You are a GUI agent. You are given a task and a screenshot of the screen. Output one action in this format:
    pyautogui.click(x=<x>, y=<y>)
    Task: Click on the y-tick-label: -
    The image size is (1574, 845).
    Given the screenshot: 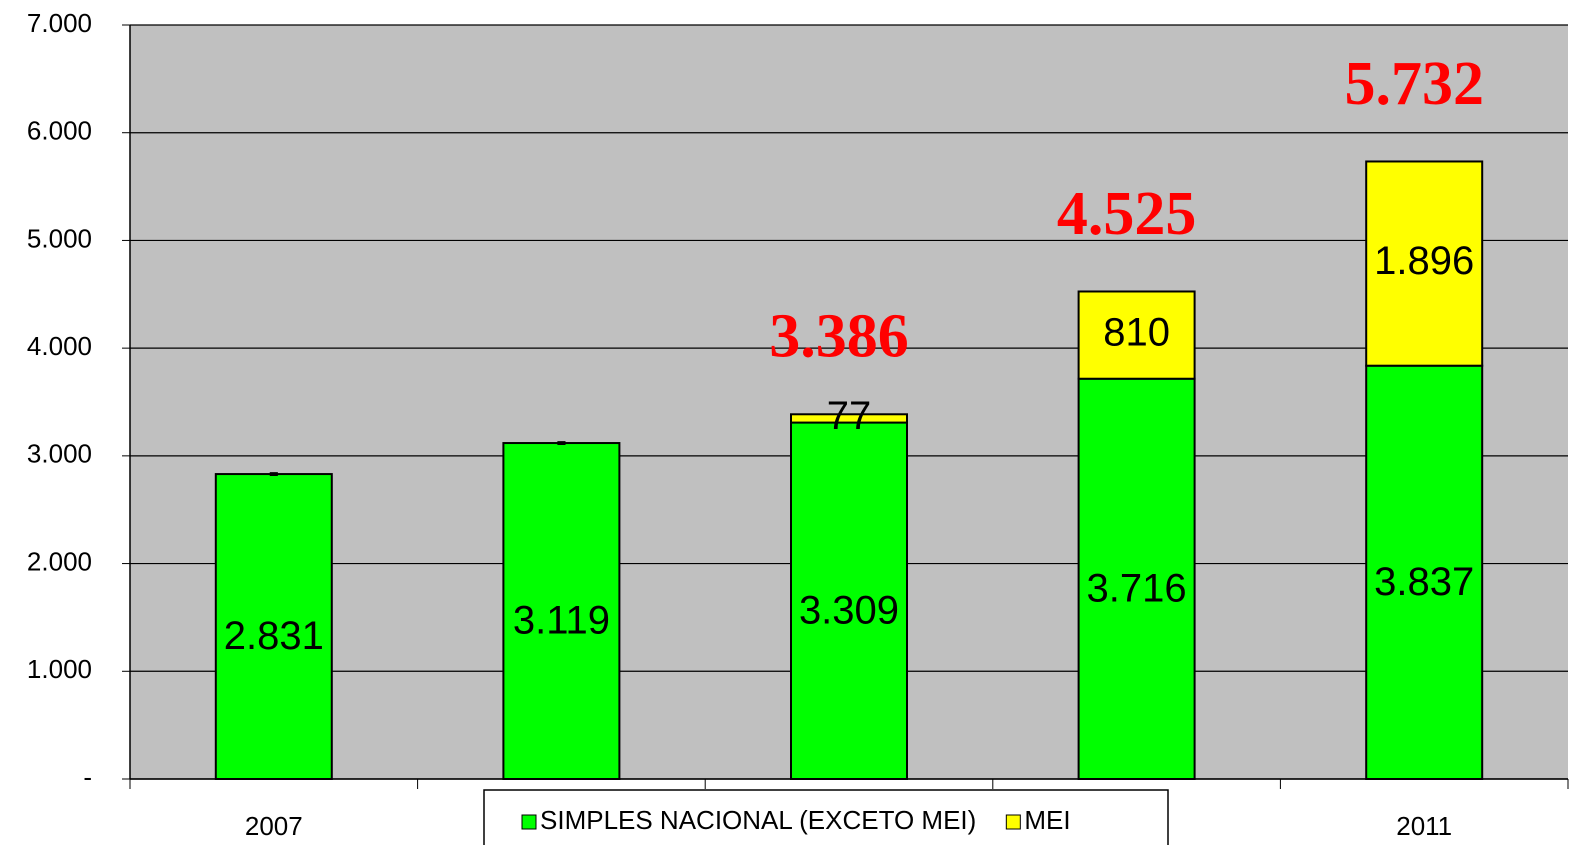 What is the action you would take?
    pyautogui.click(x=87, y=777)
    